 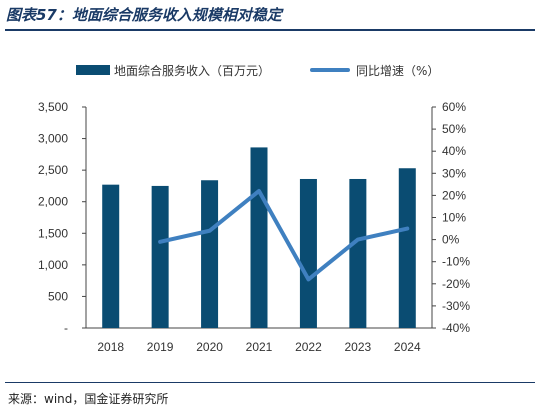 What do you see at coordinates (456, 306) in the screenshot?
I see `right-tick-label: -30%` at bounding box center [456, 306].